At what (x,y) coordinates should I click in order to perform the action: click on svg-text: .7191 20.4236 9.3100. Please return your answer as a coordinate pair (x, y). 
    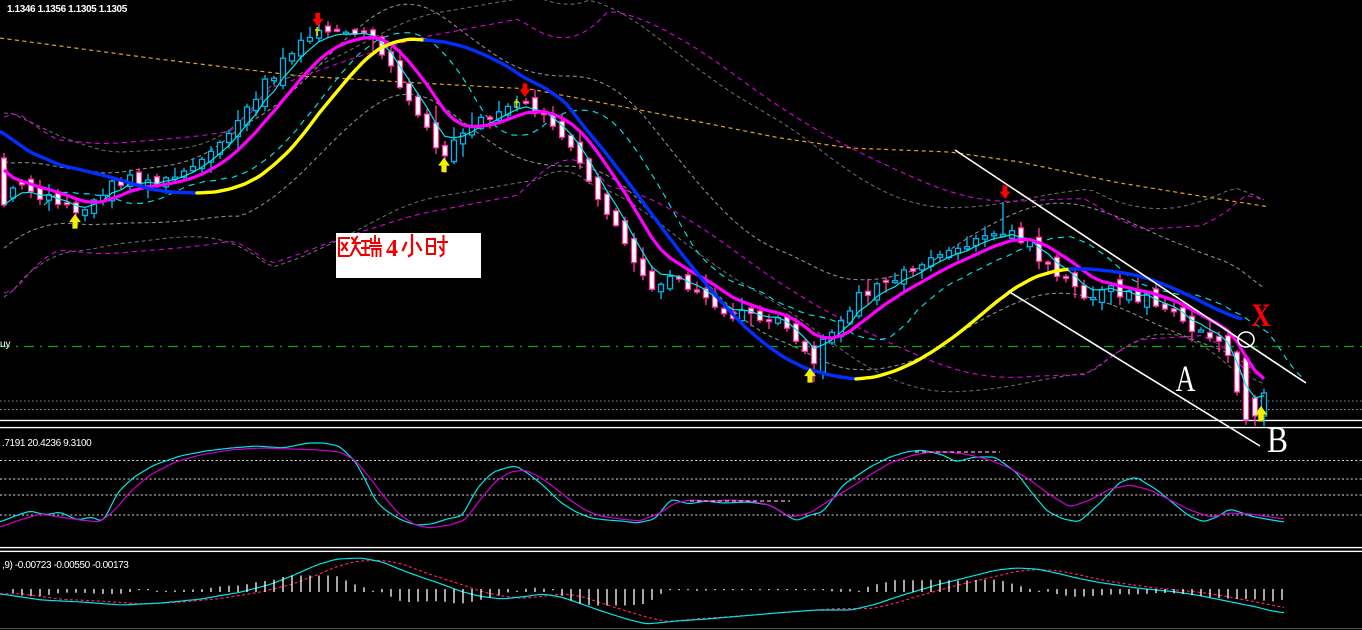
    Looking at the image, I should click on (47, 443).